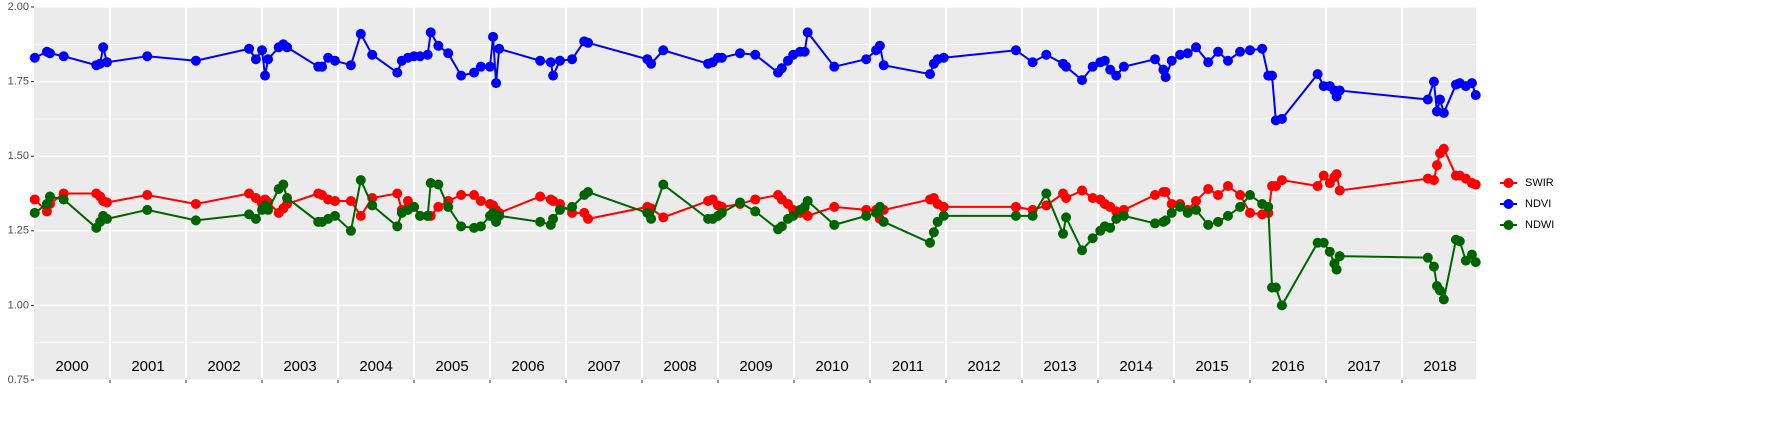 The image size is (1773, 442). I want to click on year-label: 2004, so click(375, 366).